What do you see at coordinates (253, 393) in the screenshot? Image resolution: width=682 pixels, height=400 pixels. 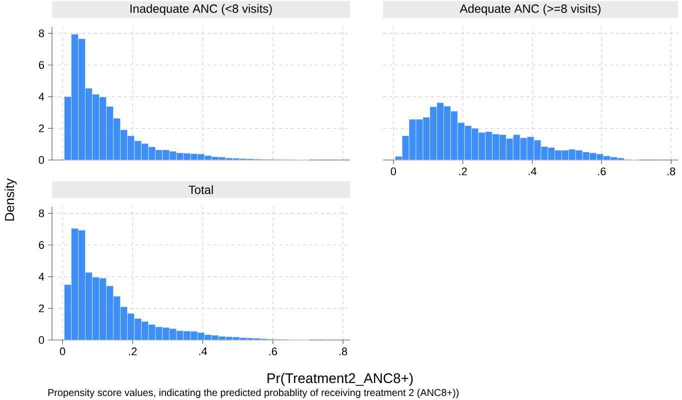 I see `text: Propensity score values, indicating the predicted probablity of receiving treatment 2 (ANC8+))` at bounding box center [253, 393].